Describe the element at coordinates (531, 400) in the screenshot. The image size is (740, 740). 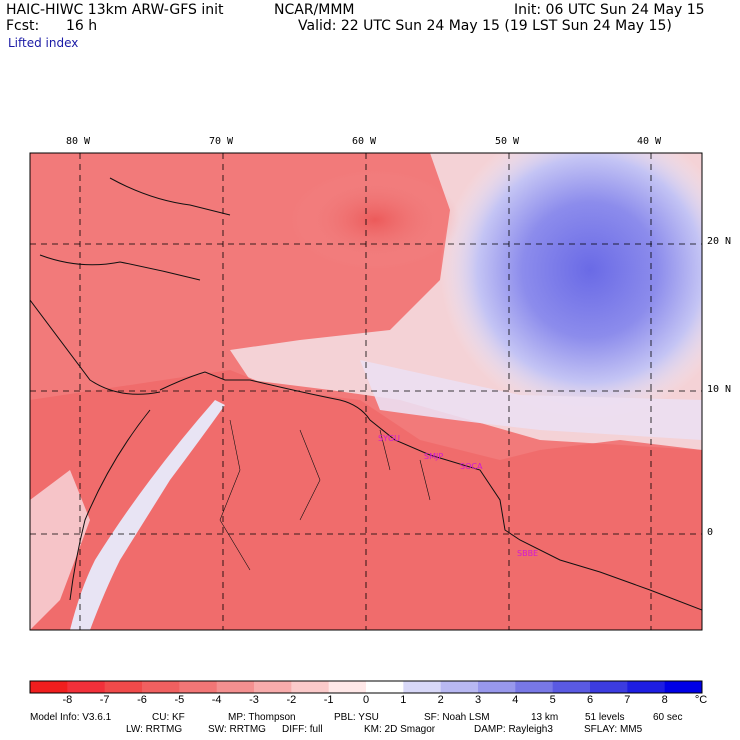
I see `transition-band` at that location.